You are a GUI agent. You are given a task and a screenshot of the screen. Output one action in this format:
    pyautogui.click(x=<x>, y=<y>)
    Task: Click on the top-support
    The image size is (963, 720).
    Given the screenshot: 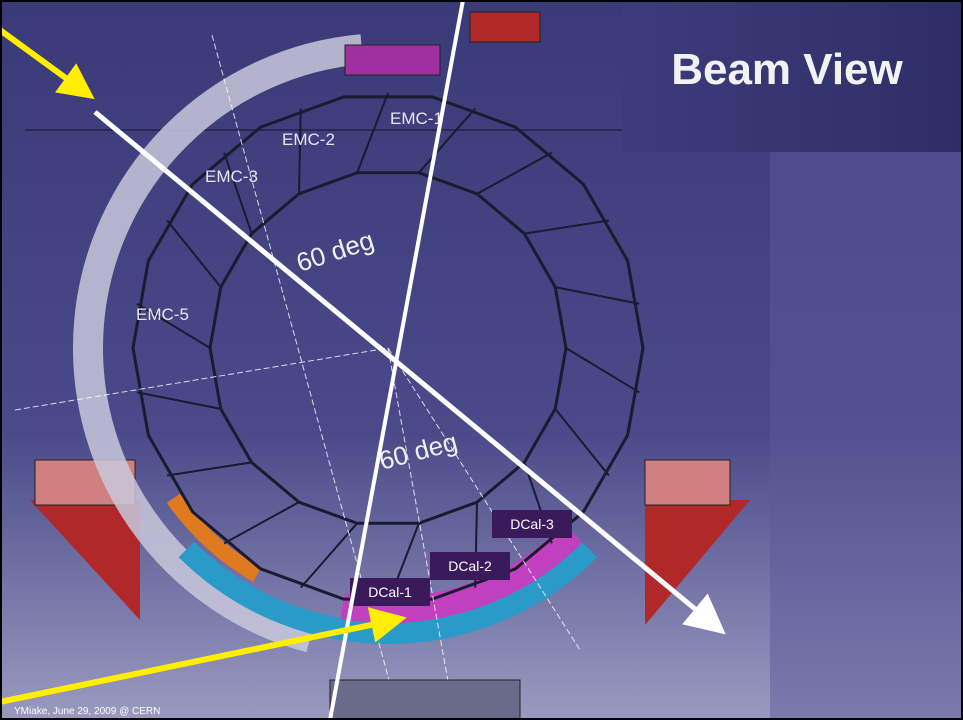 What is the action you would take?
    pyautogui.click(x=505, y=27)
    